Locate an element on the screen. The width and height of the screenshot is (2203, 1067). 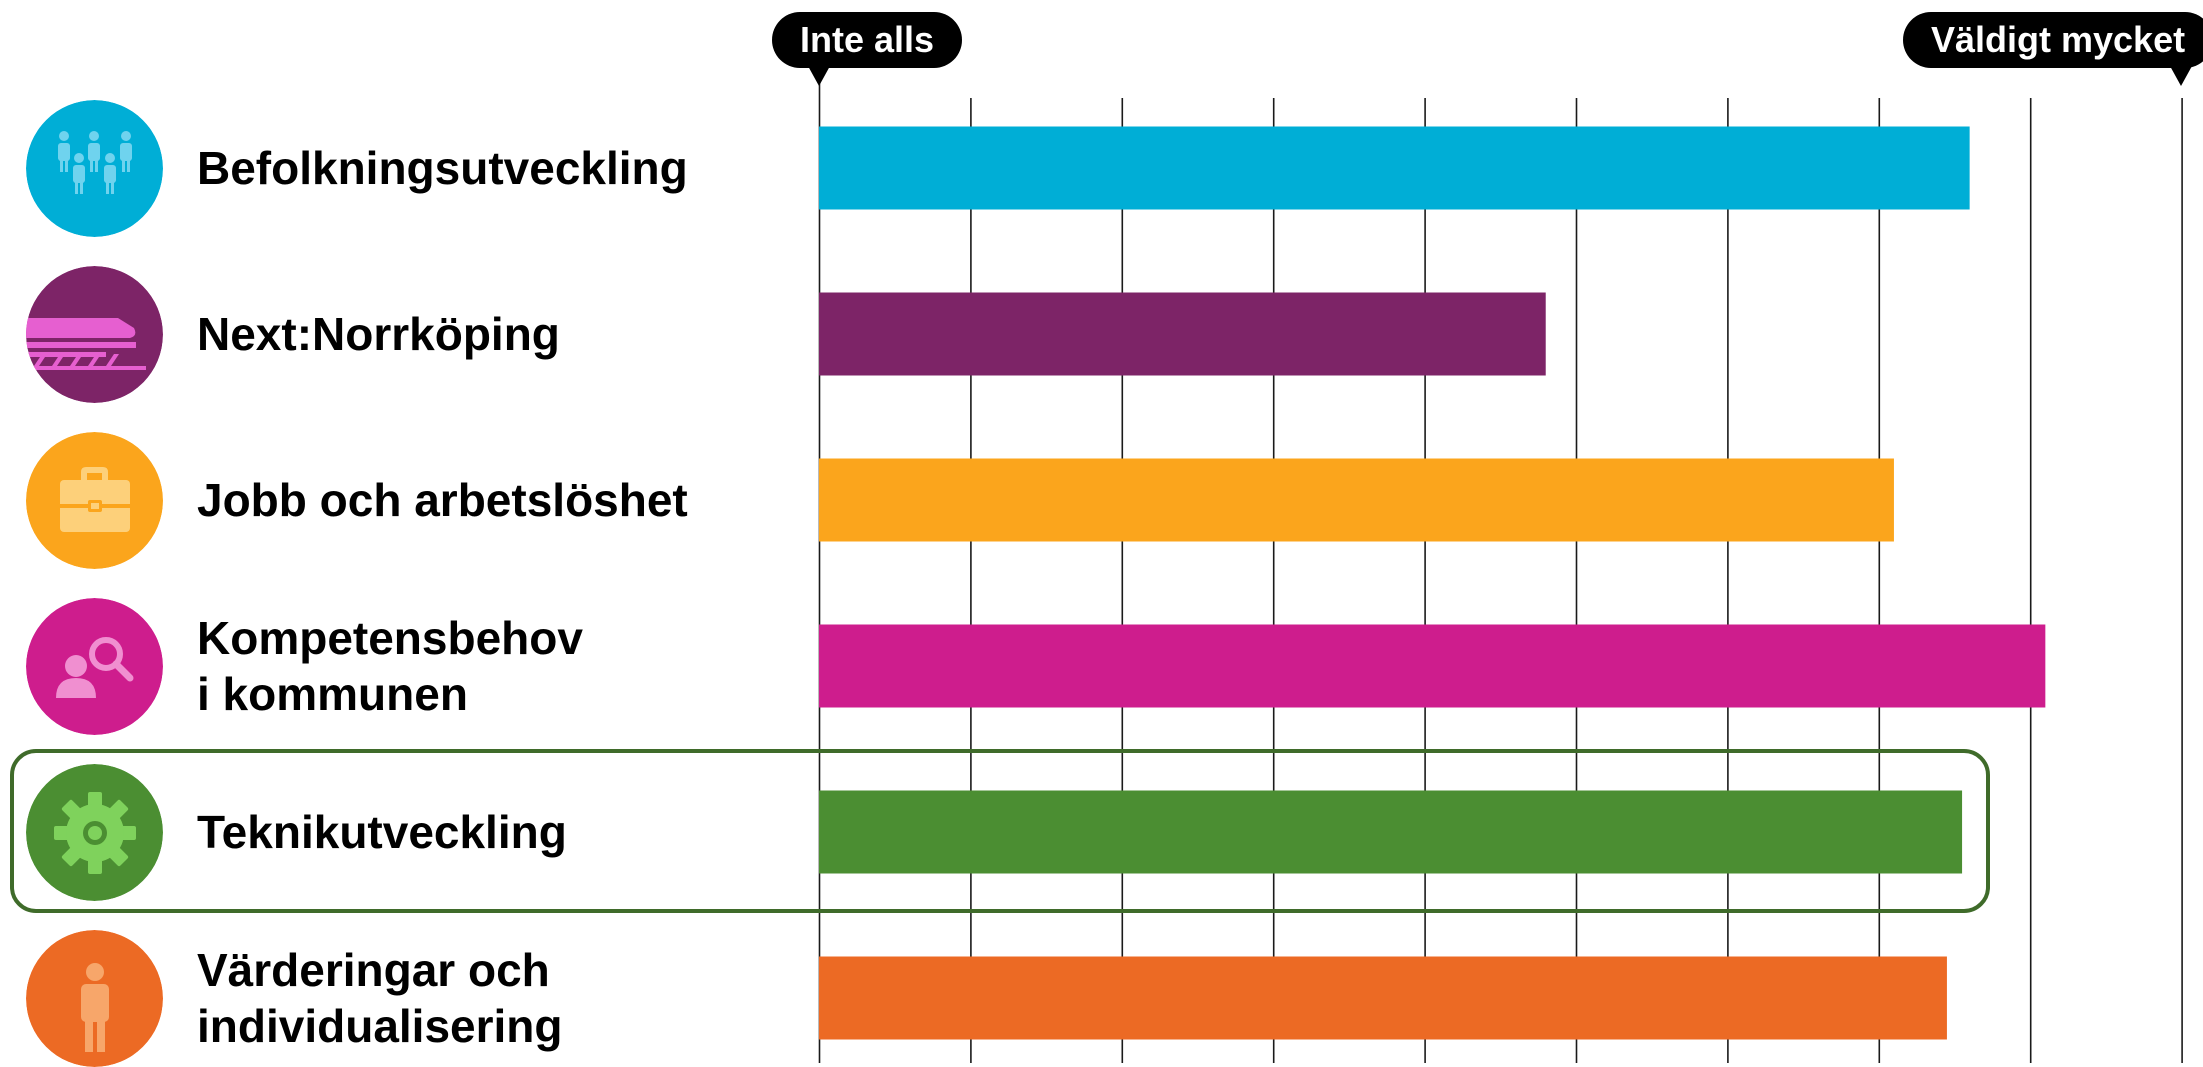
person-icon is located at coordinates (94, 998).